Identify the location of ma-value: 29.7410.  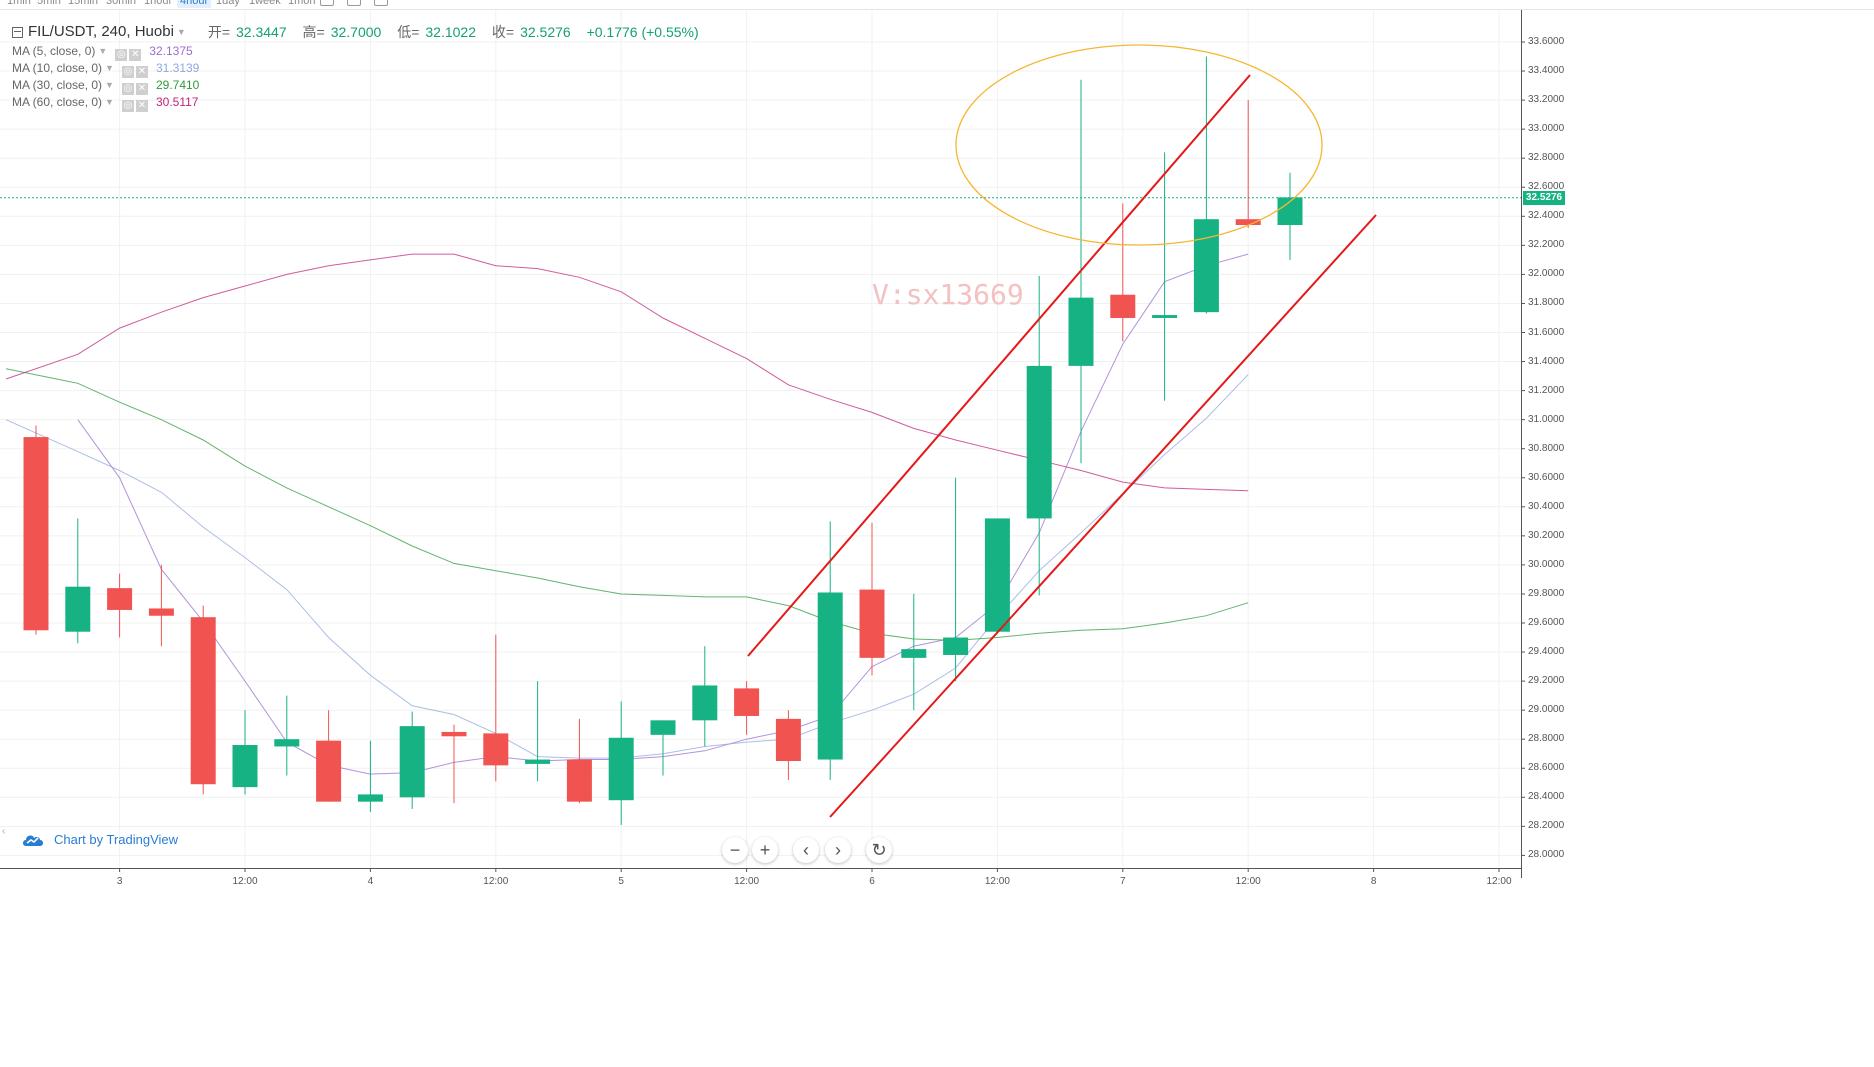
(177, 84).